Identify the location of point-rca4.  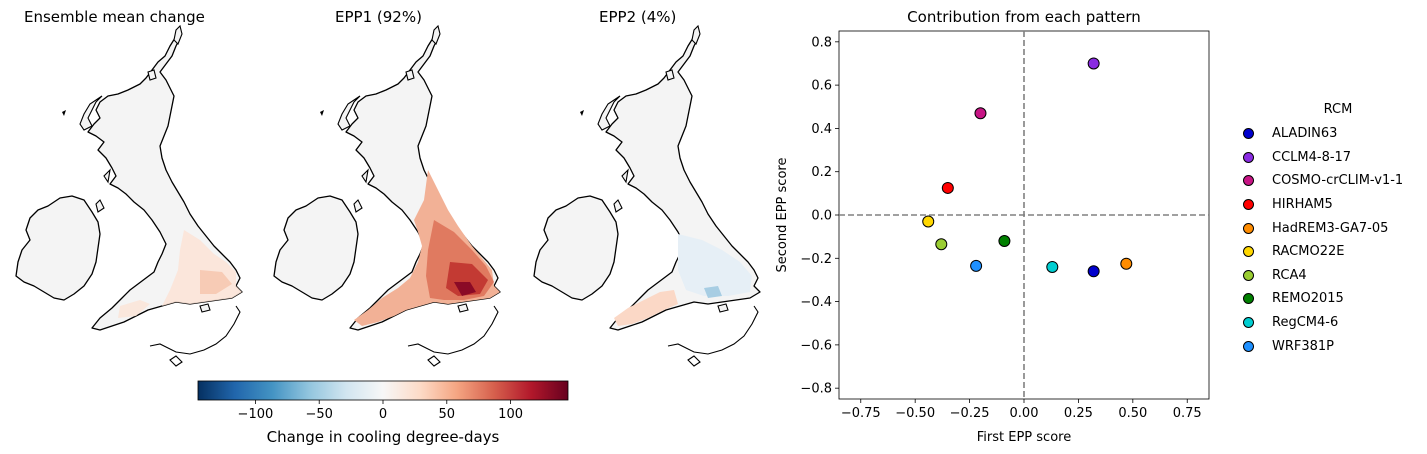
(941, 244).